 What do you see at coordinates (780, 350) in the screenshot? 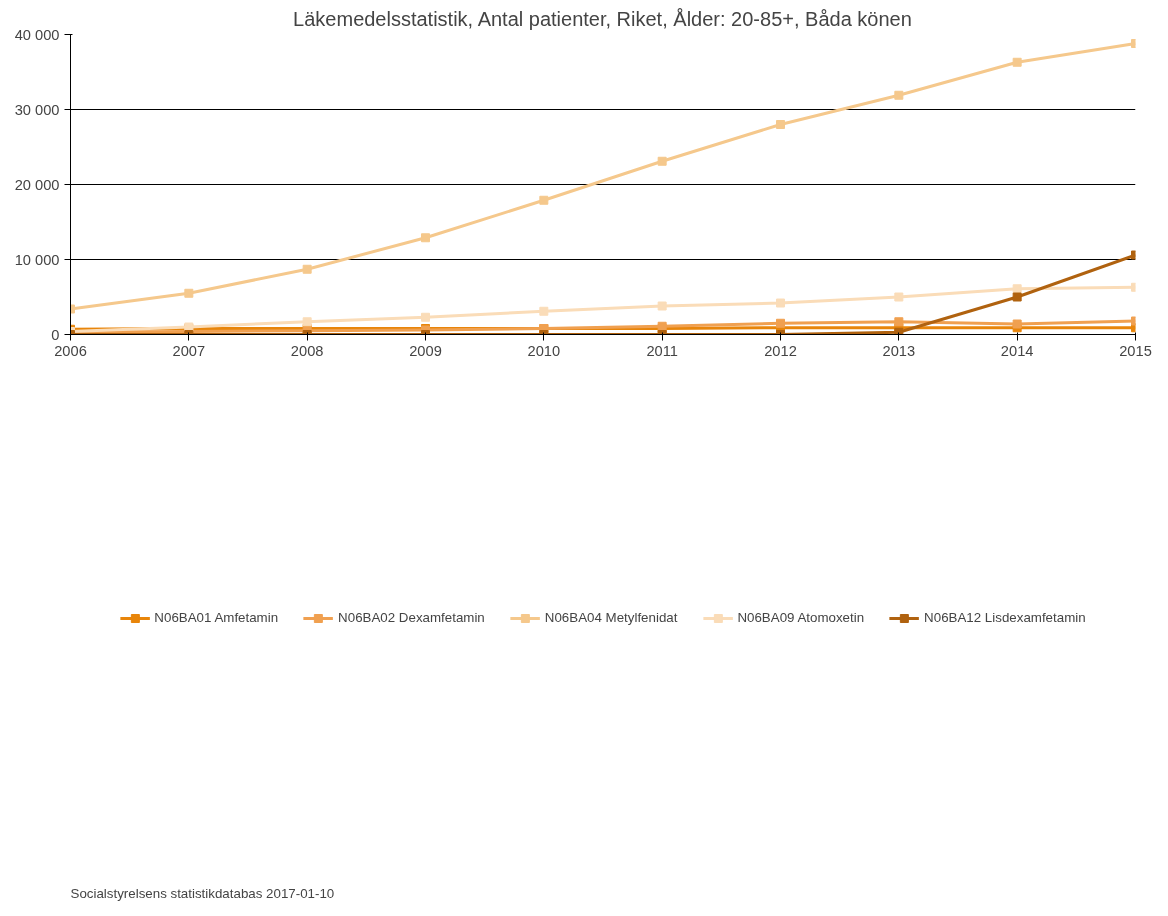
I see `x-tick-label: 2012` at bounding box center [780, 350].